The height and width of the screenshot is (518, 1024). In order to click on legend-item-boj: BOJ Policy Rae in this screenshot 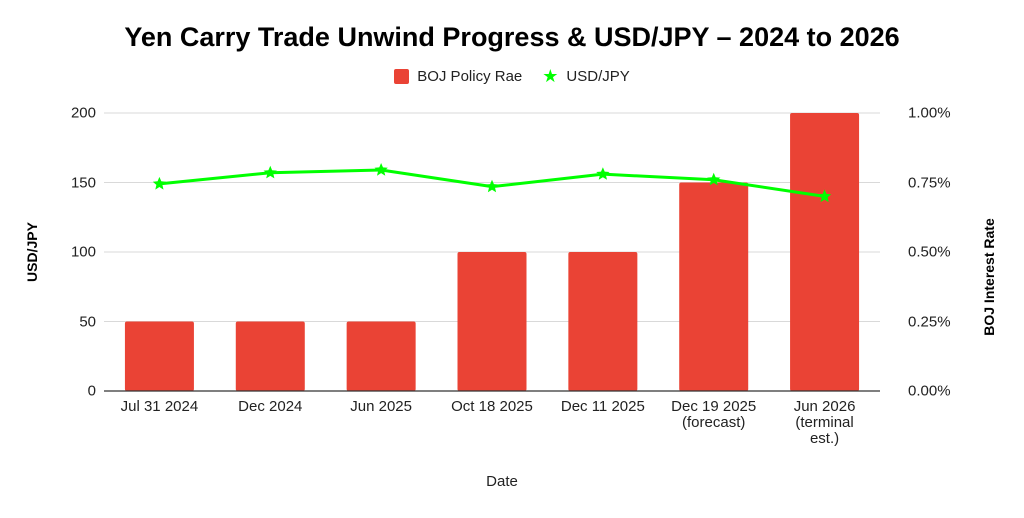, I will do `click(458, 76)`.